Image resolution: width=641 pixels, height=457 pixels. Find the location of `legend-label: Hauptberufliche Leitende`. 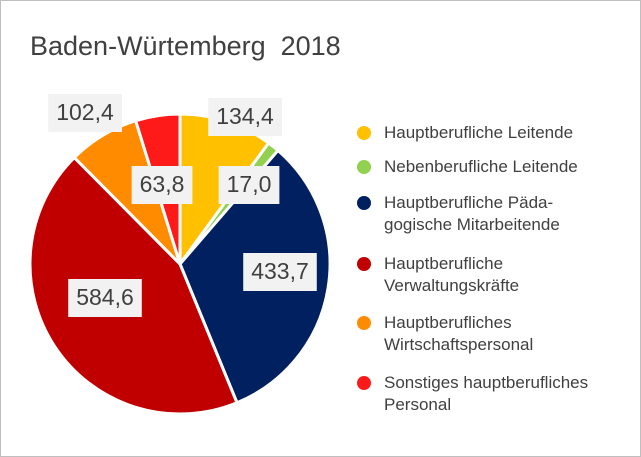

legend-label: Hauptberufliche Leitende is located at coordinates (479, 132).